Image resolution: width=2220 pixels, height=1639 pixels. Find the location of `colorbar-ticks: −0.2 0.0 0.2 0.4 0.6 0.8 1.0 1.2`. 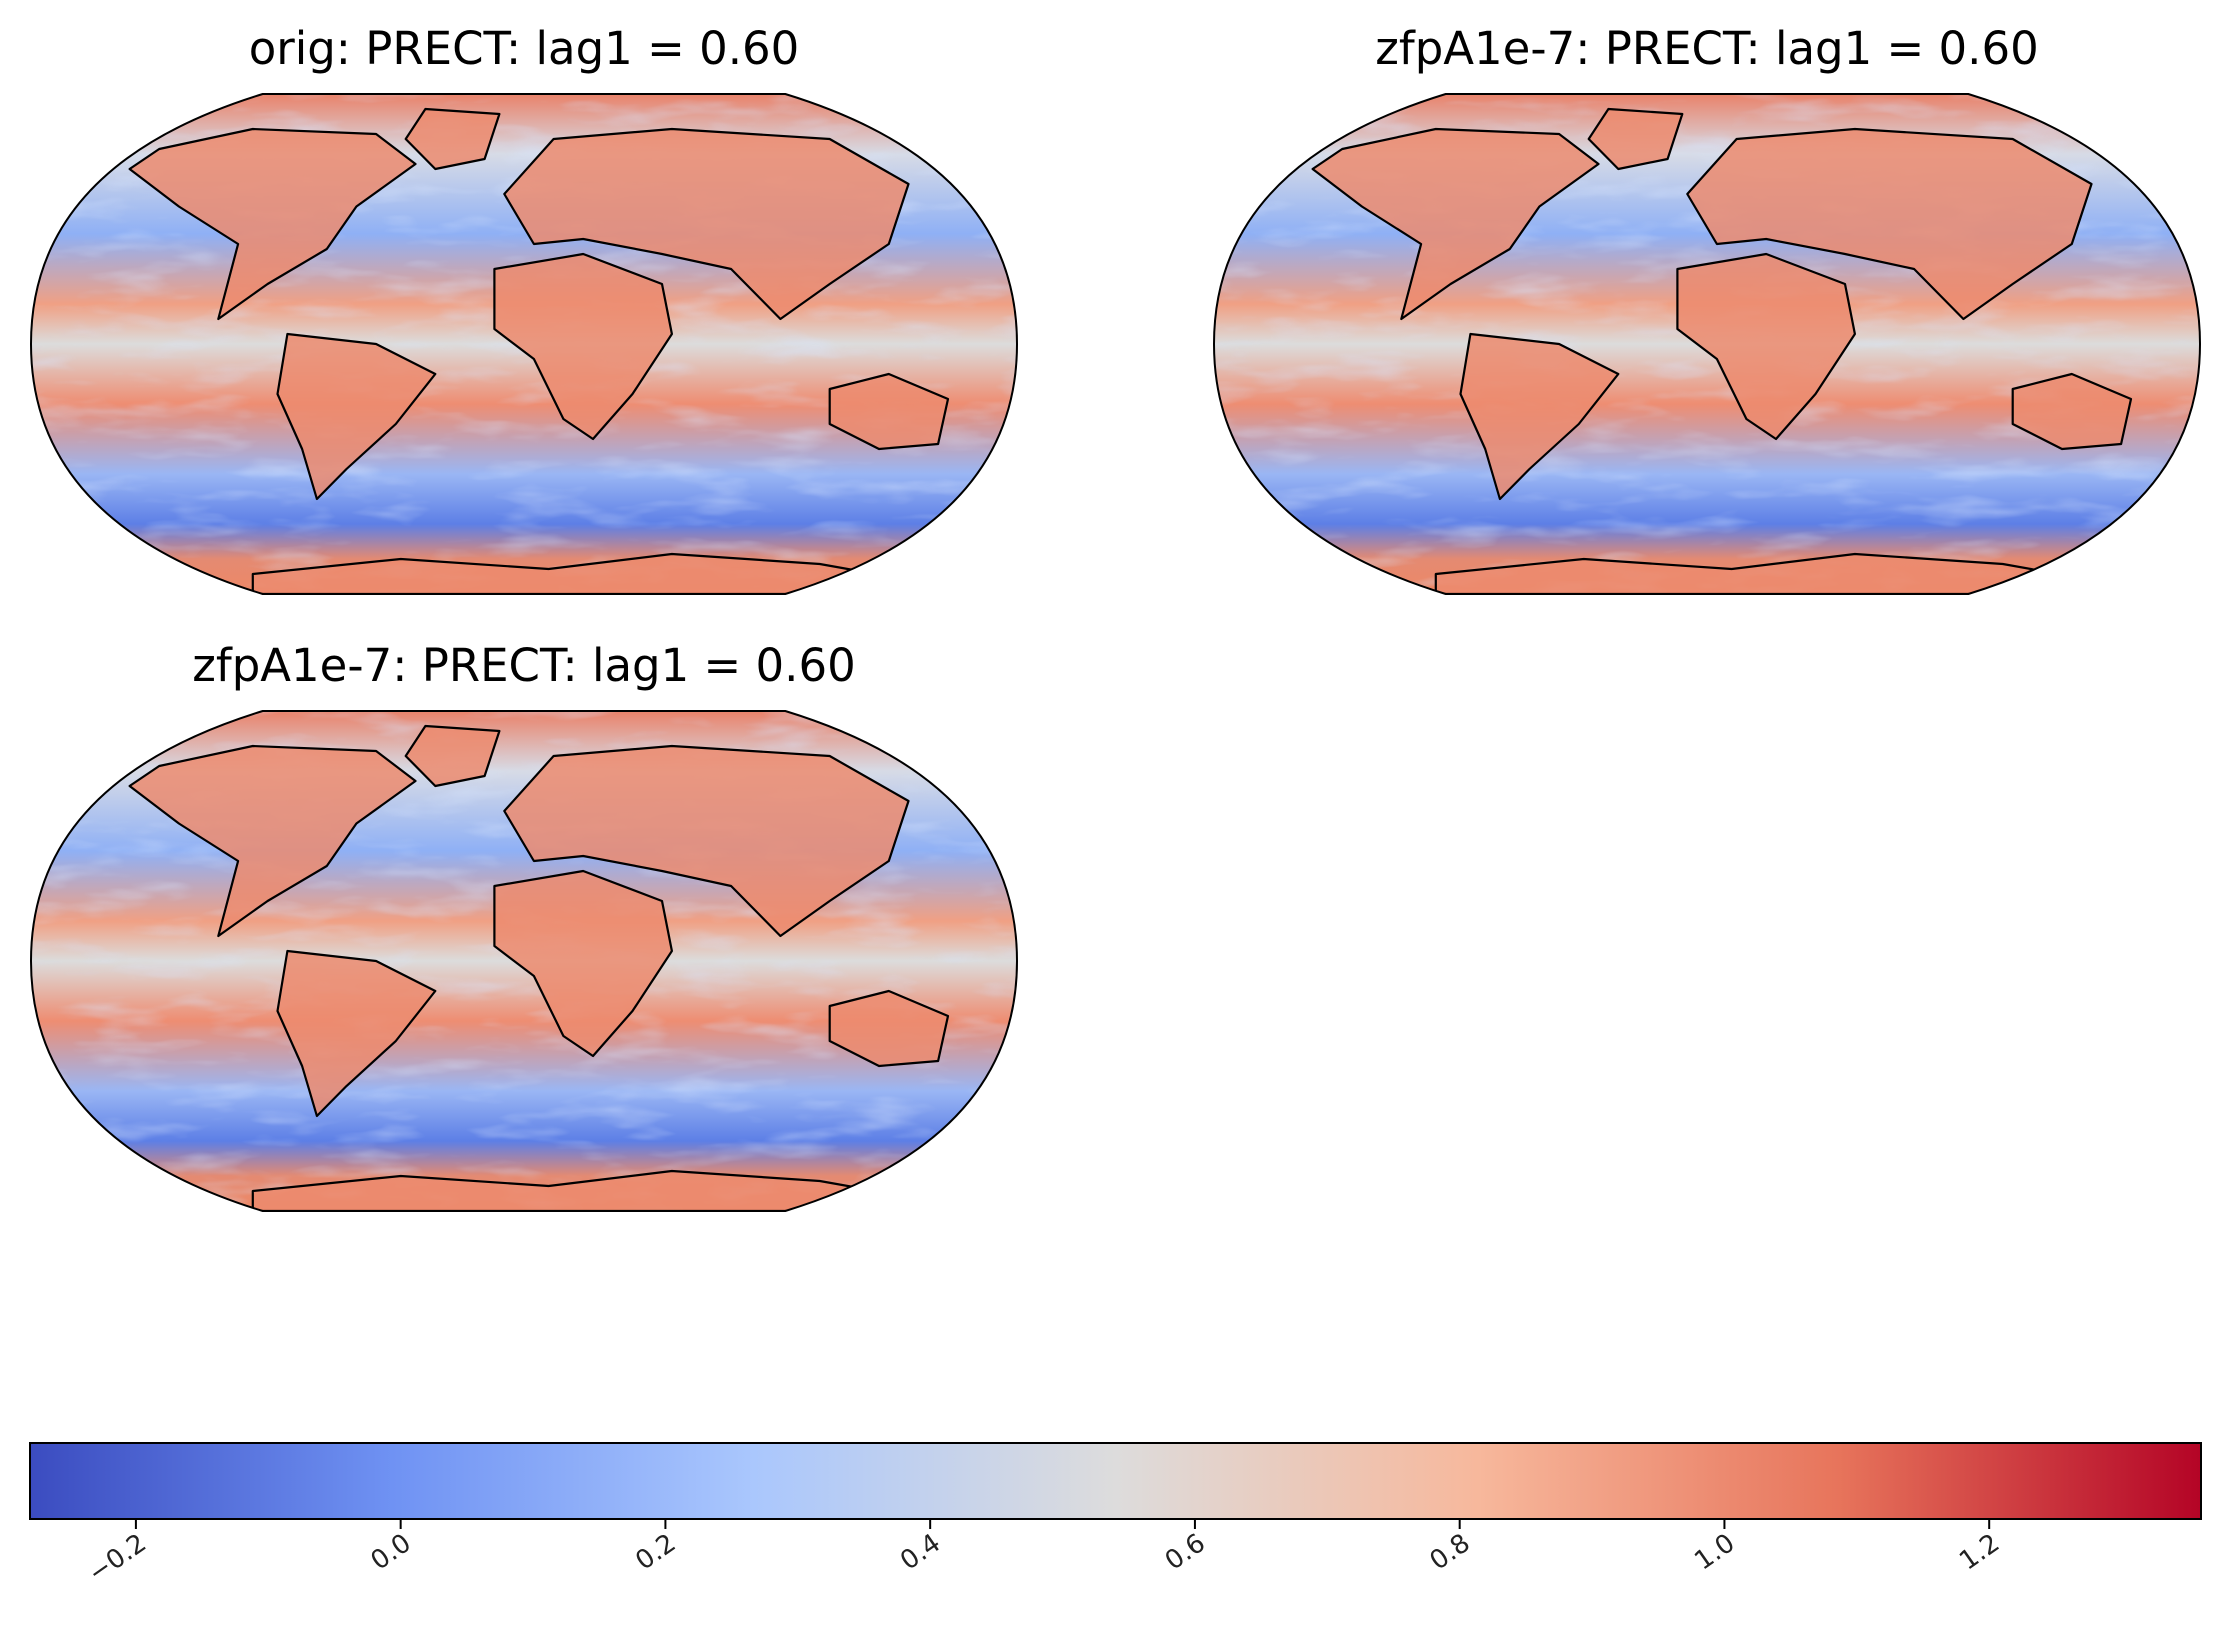

colorbar-ticks: −0.2 0.0 0.2 0.4 0.6 0.8 1.0 1.2 is located at coordinates (1044, 1554).